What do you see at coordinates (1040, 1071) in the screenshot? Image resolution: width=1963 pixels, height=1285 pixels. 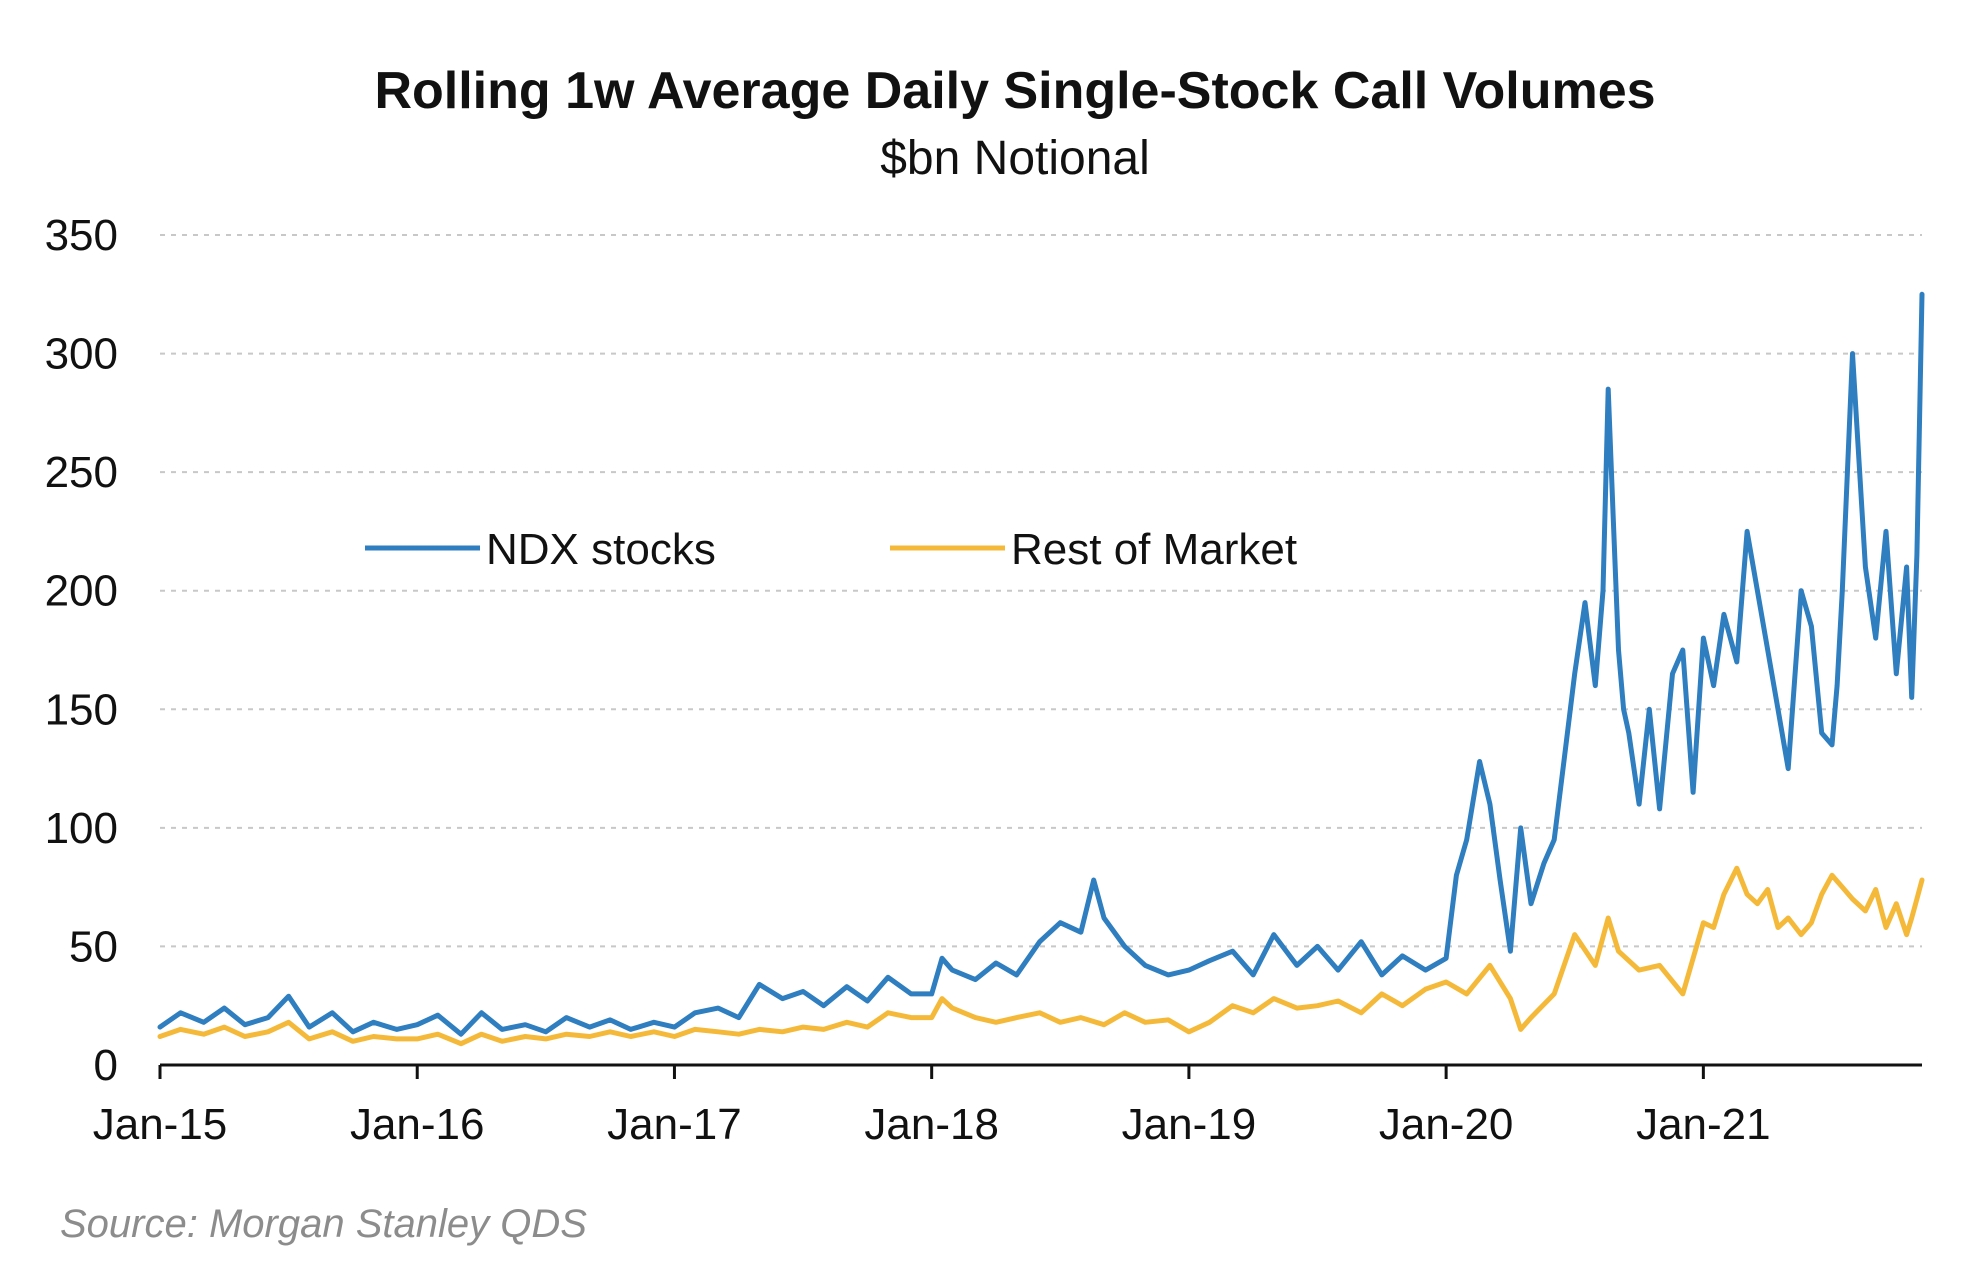 I see `x-axis` at bounding box center [1040, 1071].